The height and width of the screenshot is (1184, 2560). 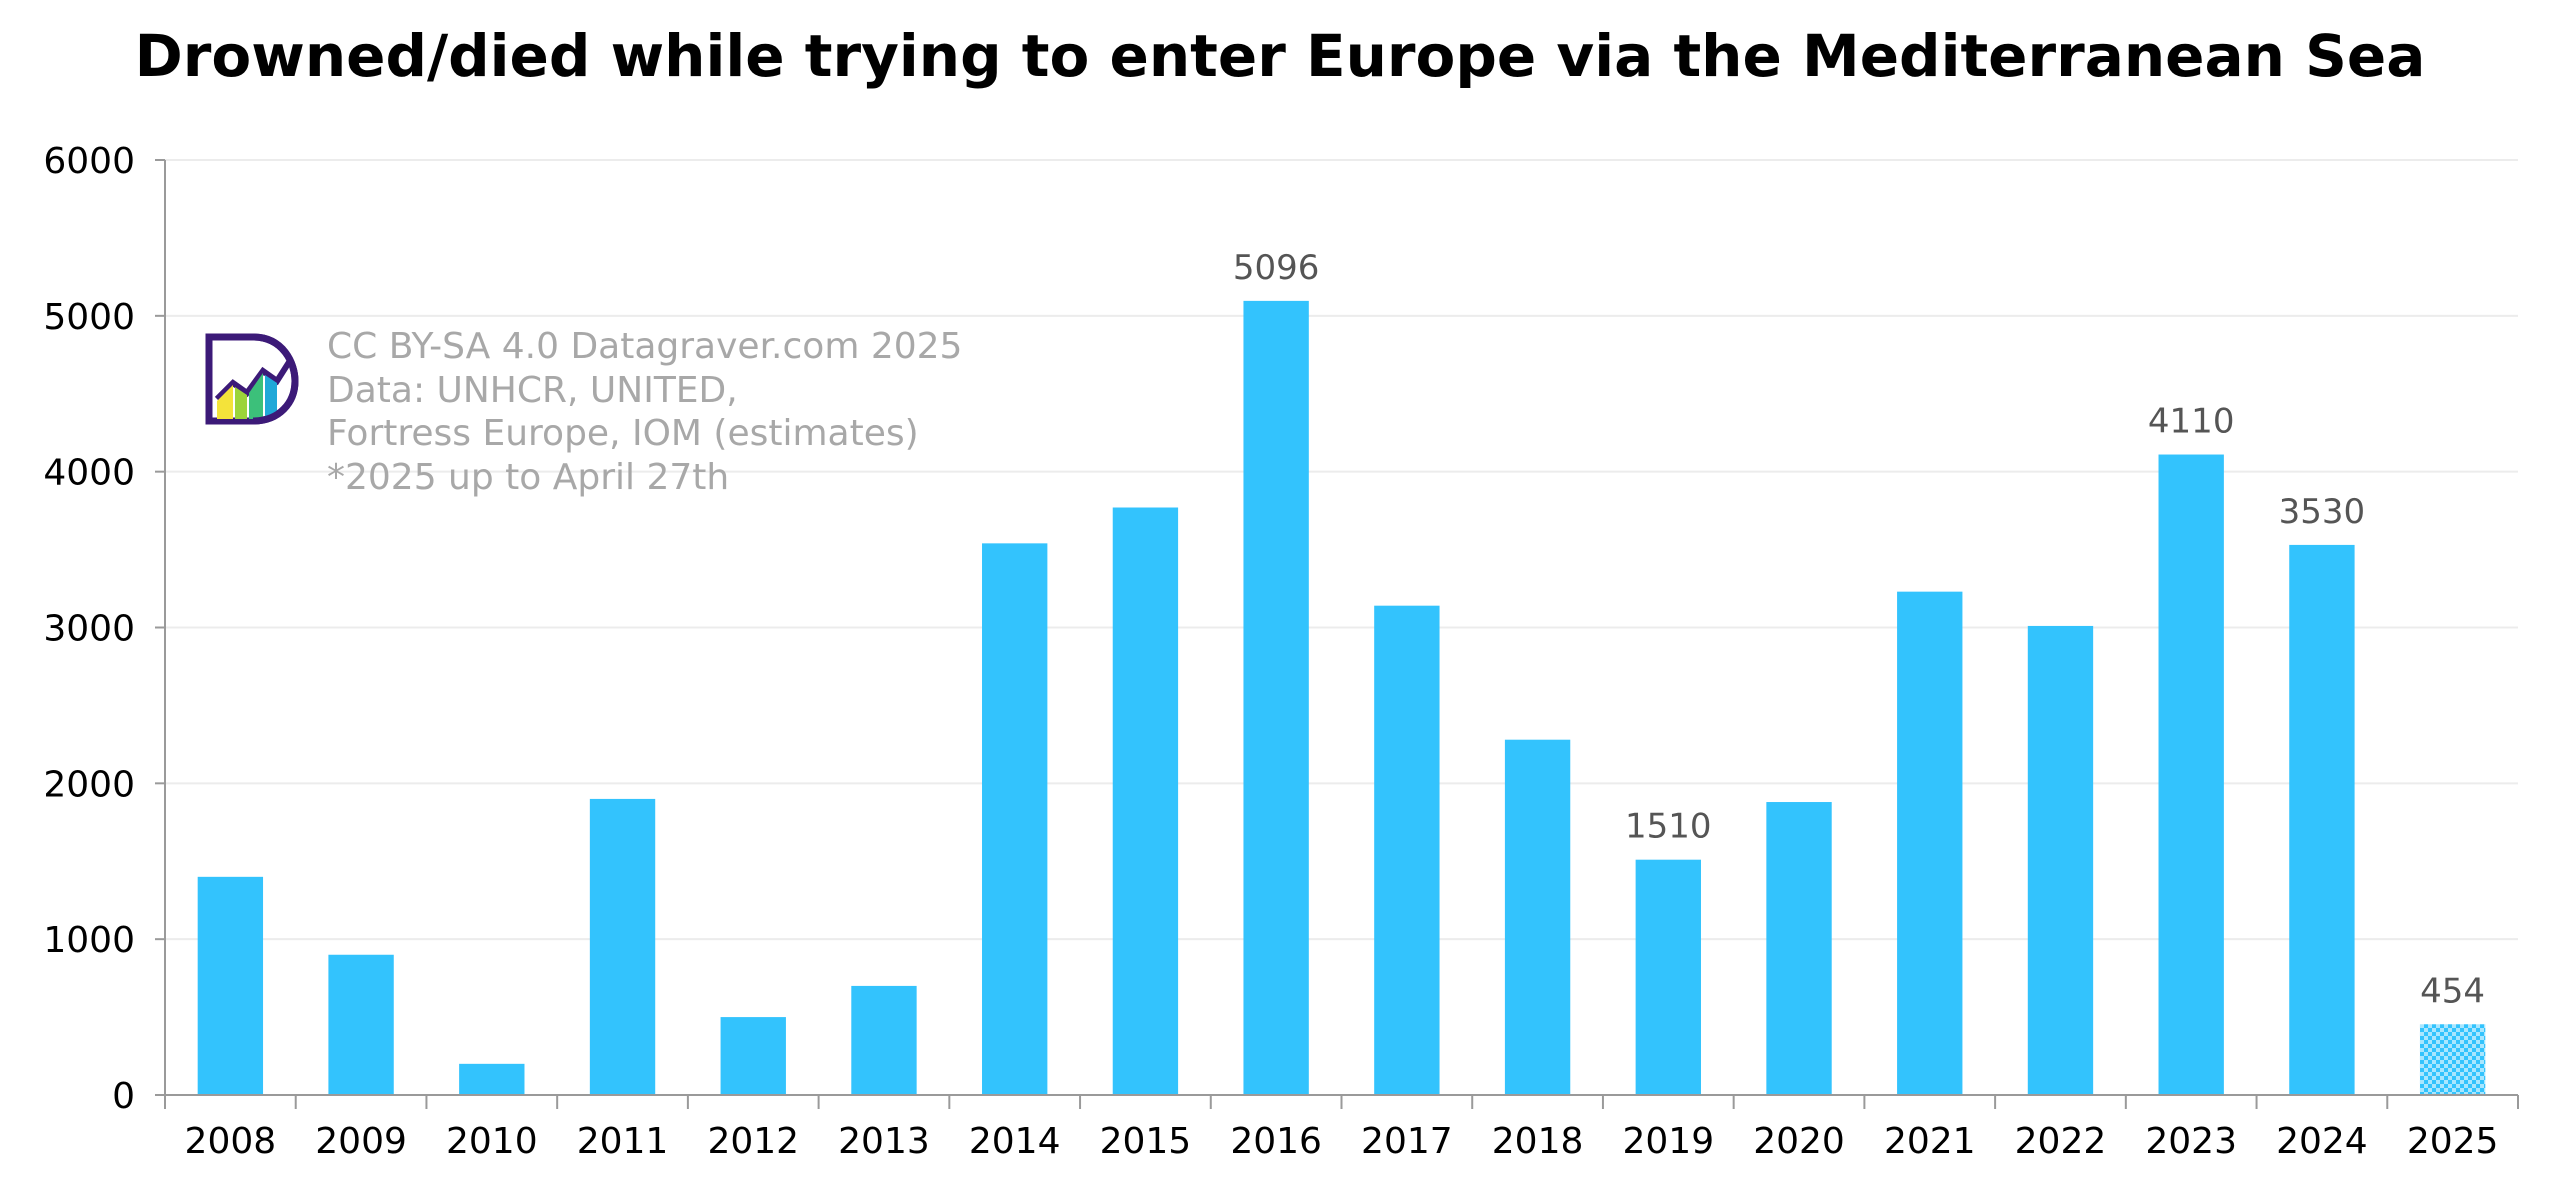 I want to click on bar-2016, so click(x=1276, y=698).